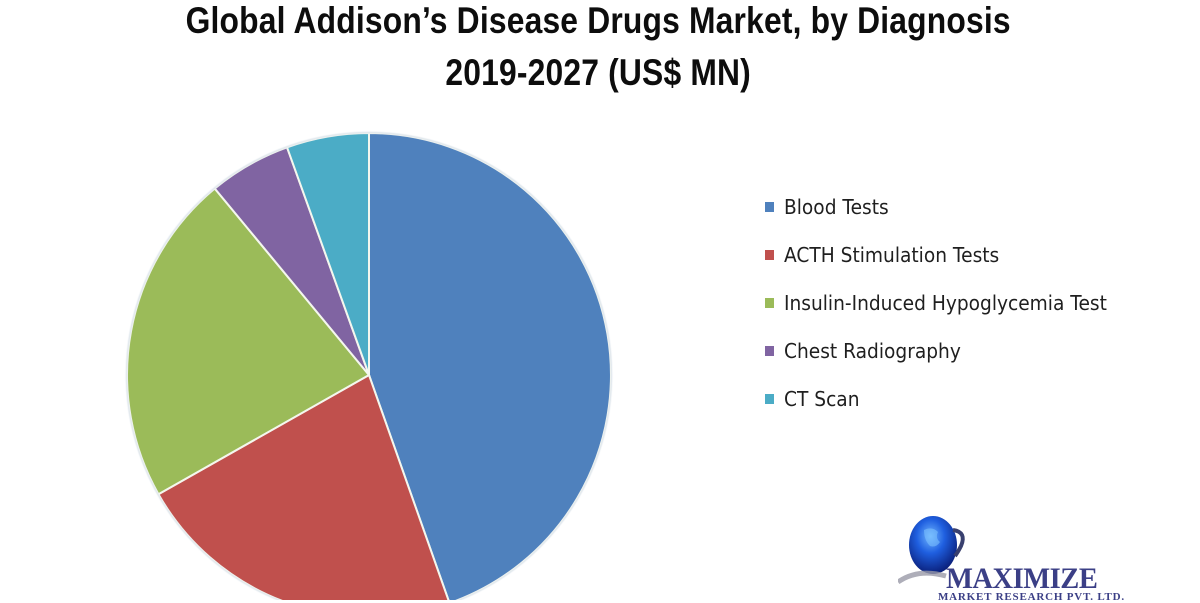  What do you see at coordinates (1022, 578) in the screenshot?
I see `logo-name: MAXIMIZE` at bounding box center [1022, 578].